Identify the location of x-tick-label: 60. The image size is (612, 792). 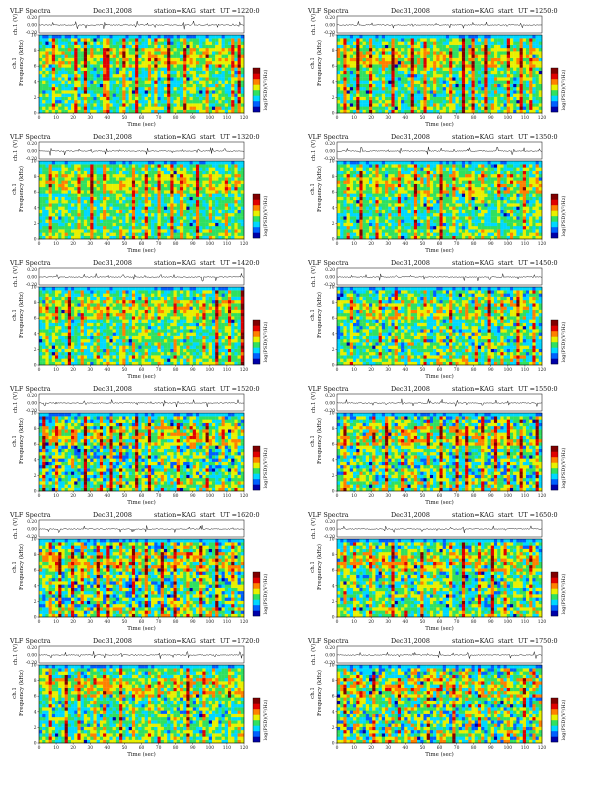
(142, 370).